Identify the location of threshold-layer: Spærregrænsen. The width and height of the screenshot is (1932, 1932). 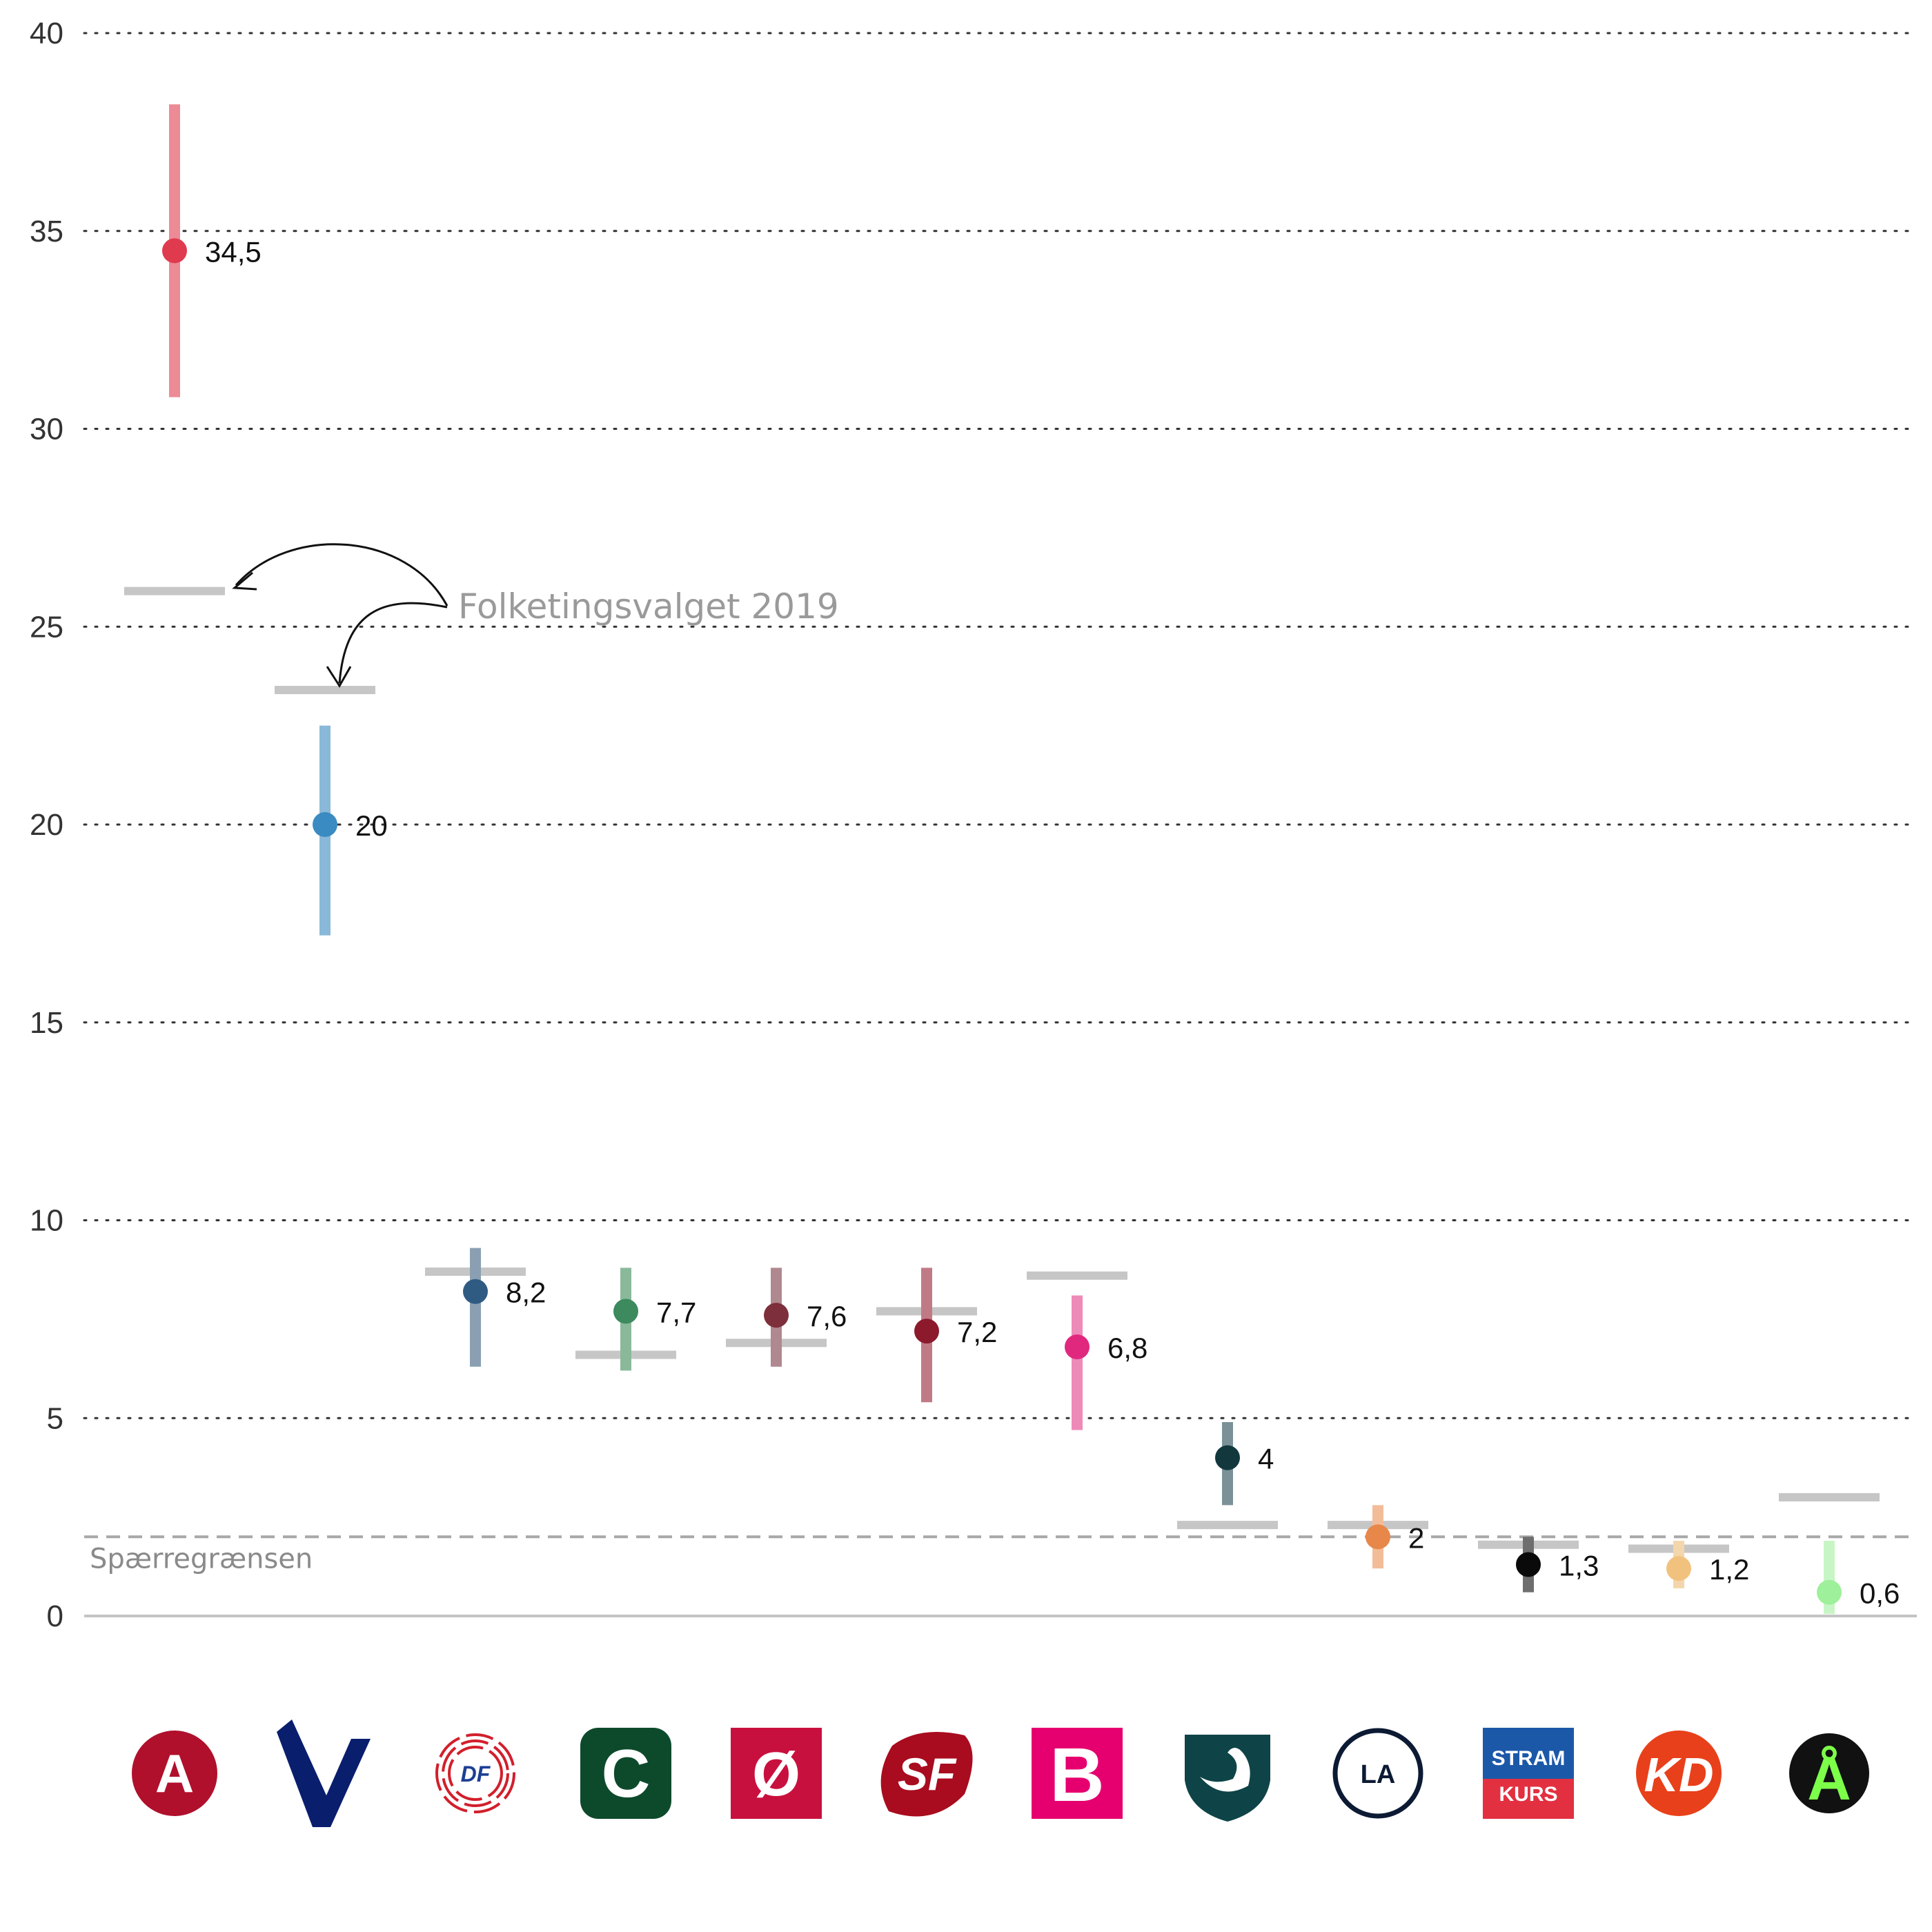
(1000, 1555).